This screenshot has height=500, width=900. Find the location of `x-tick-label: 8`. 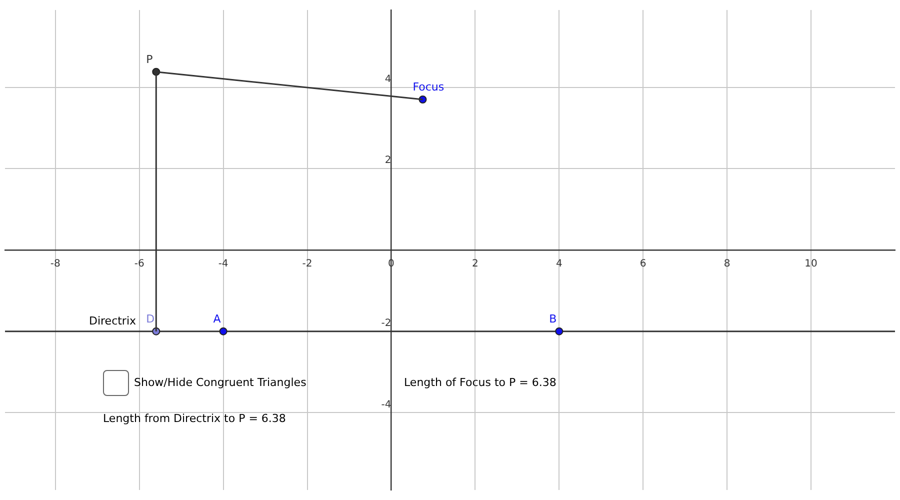

x-tick-label: 8 is located at coordinates (727, 264).